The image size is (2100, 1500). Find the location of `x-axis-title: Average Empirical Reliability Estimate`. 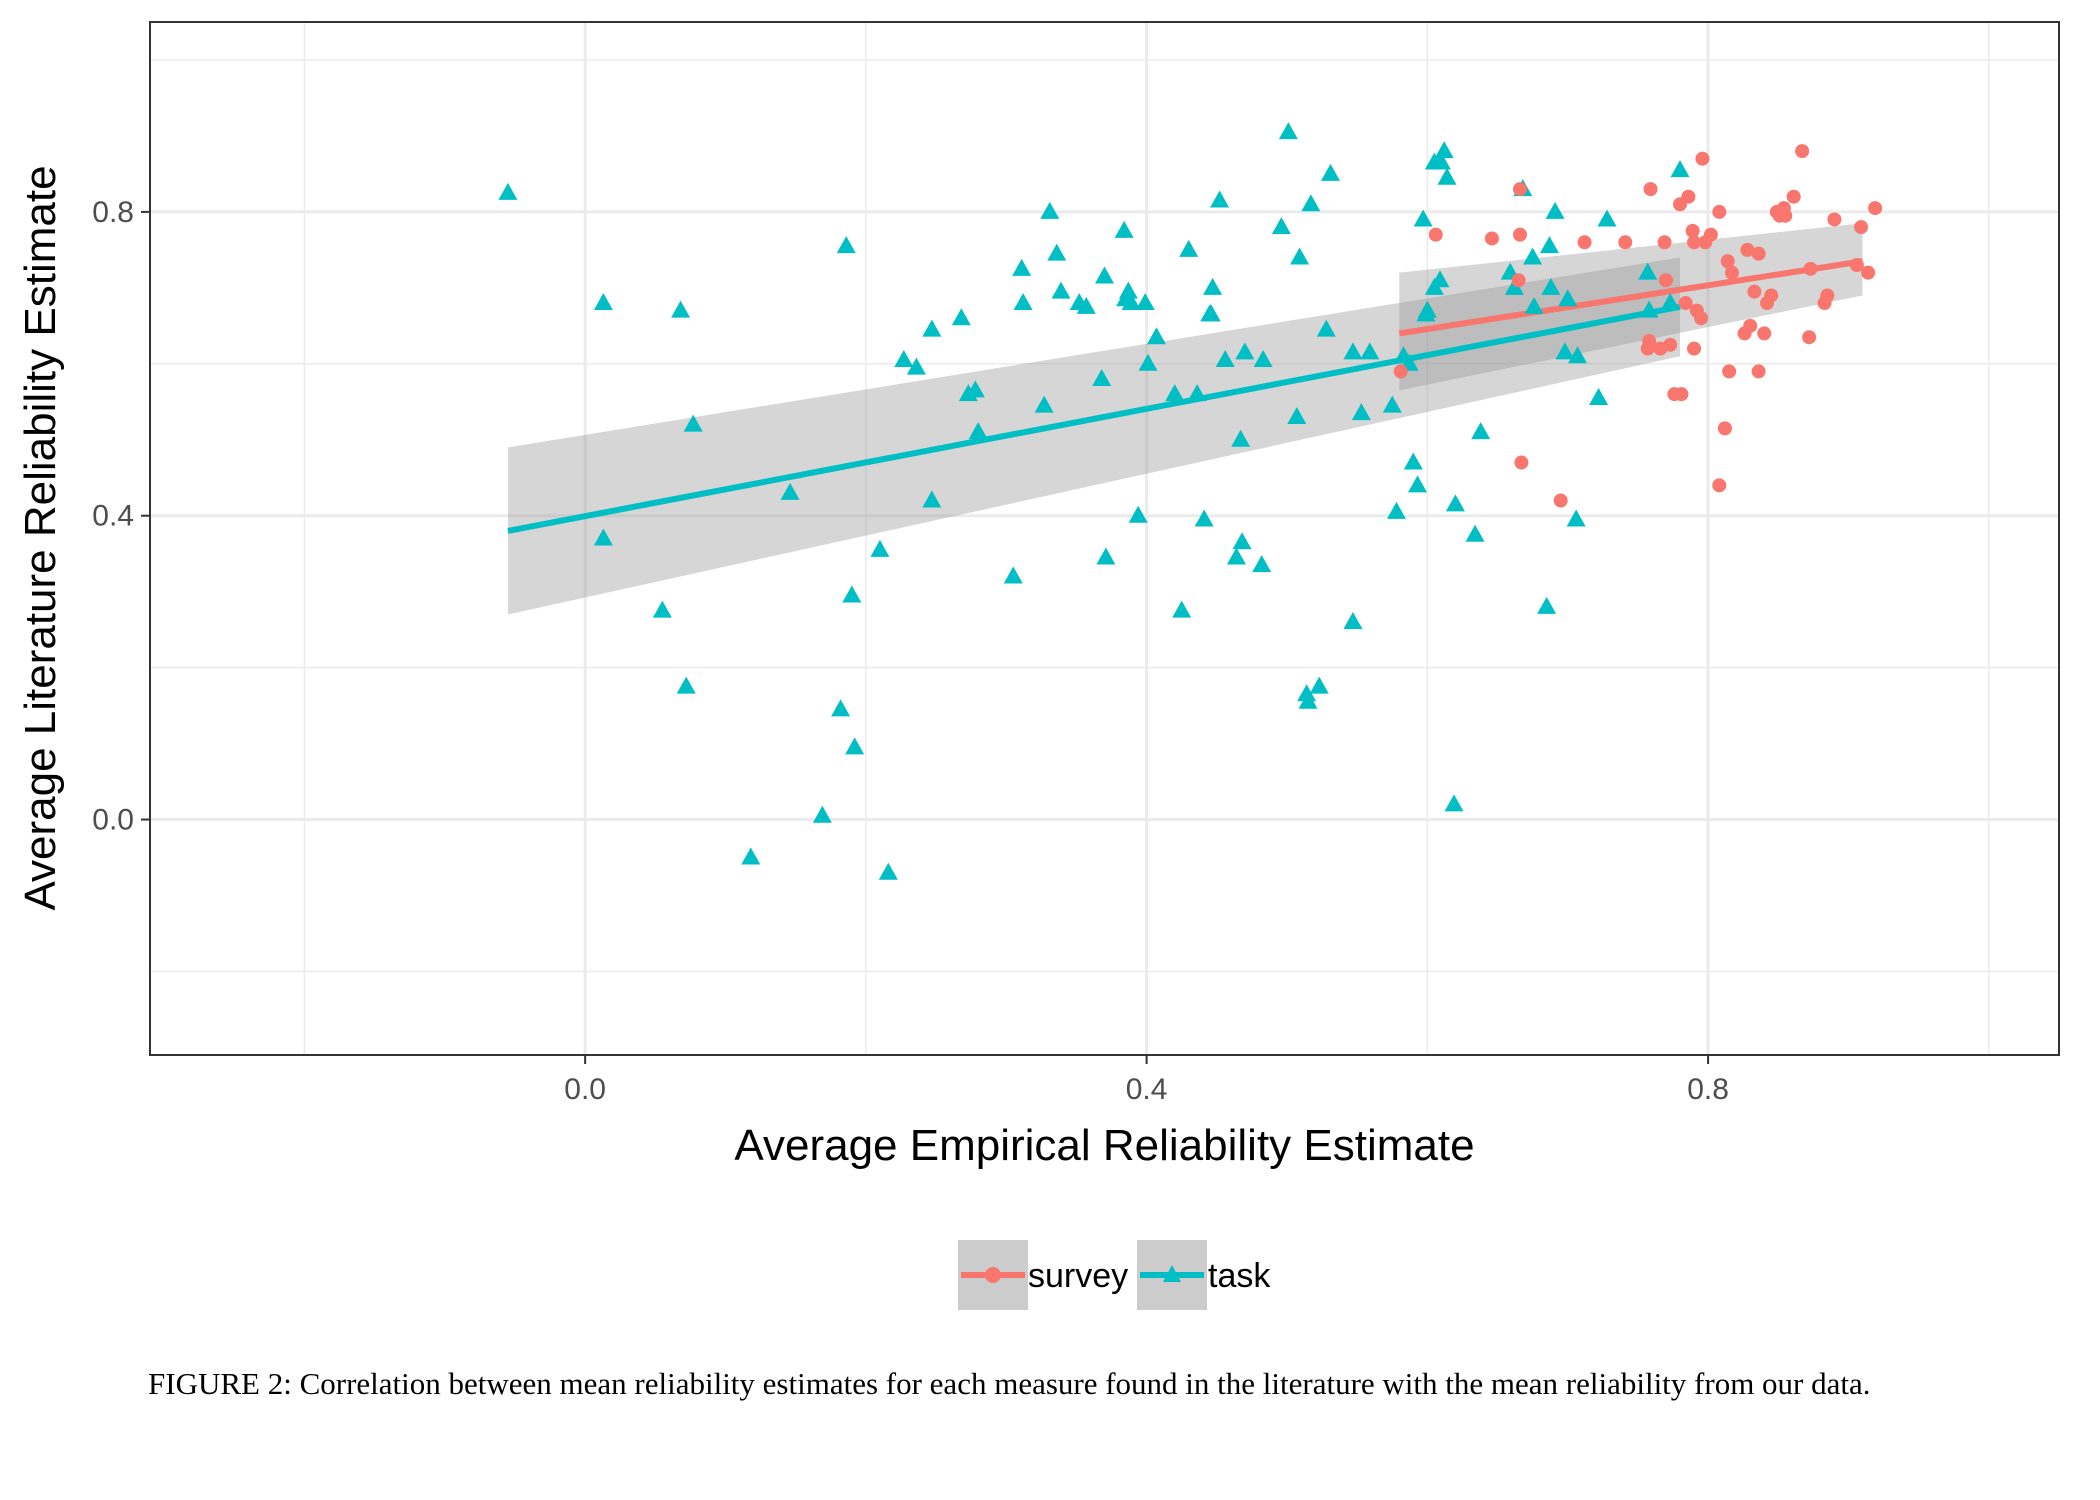

x-axis-title: Average Empirical Reliability Estimate is located at coordinates (1104, 1145).